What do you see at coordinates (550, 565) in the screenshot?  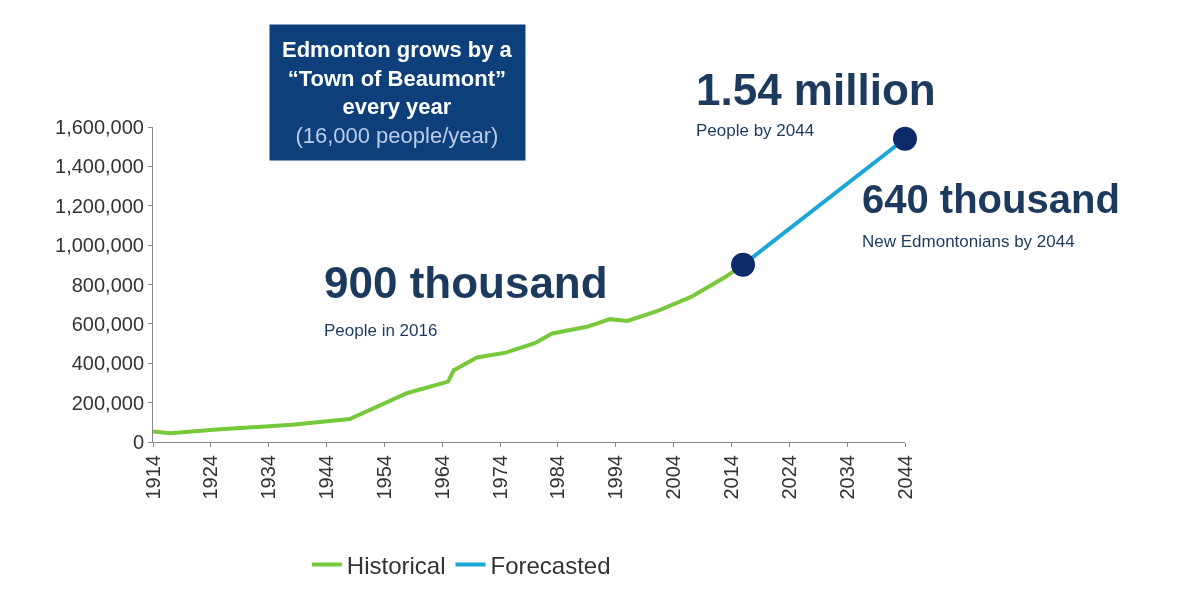 I see `legend-label: Forecasted` at bounding box center [550, 565].